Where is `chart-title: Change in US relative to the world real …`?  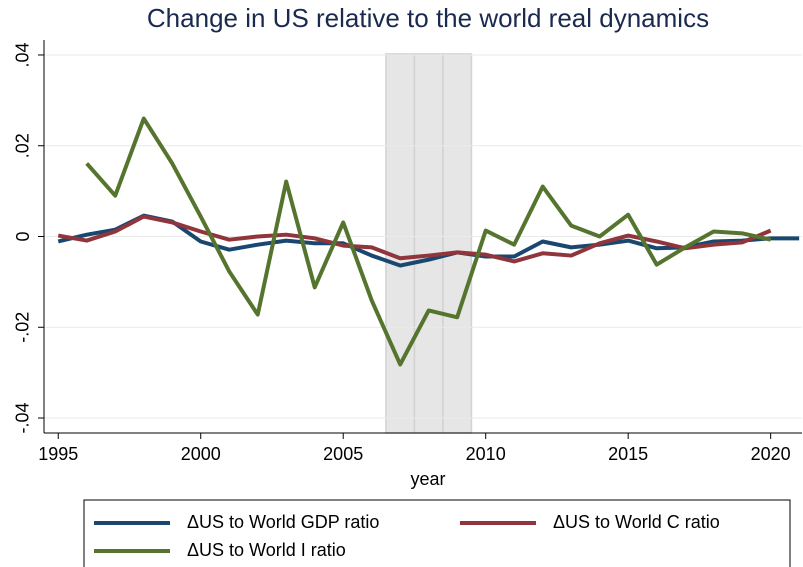
chart-title: Change in US relative to the world real … is located at coordinates (428, 18).